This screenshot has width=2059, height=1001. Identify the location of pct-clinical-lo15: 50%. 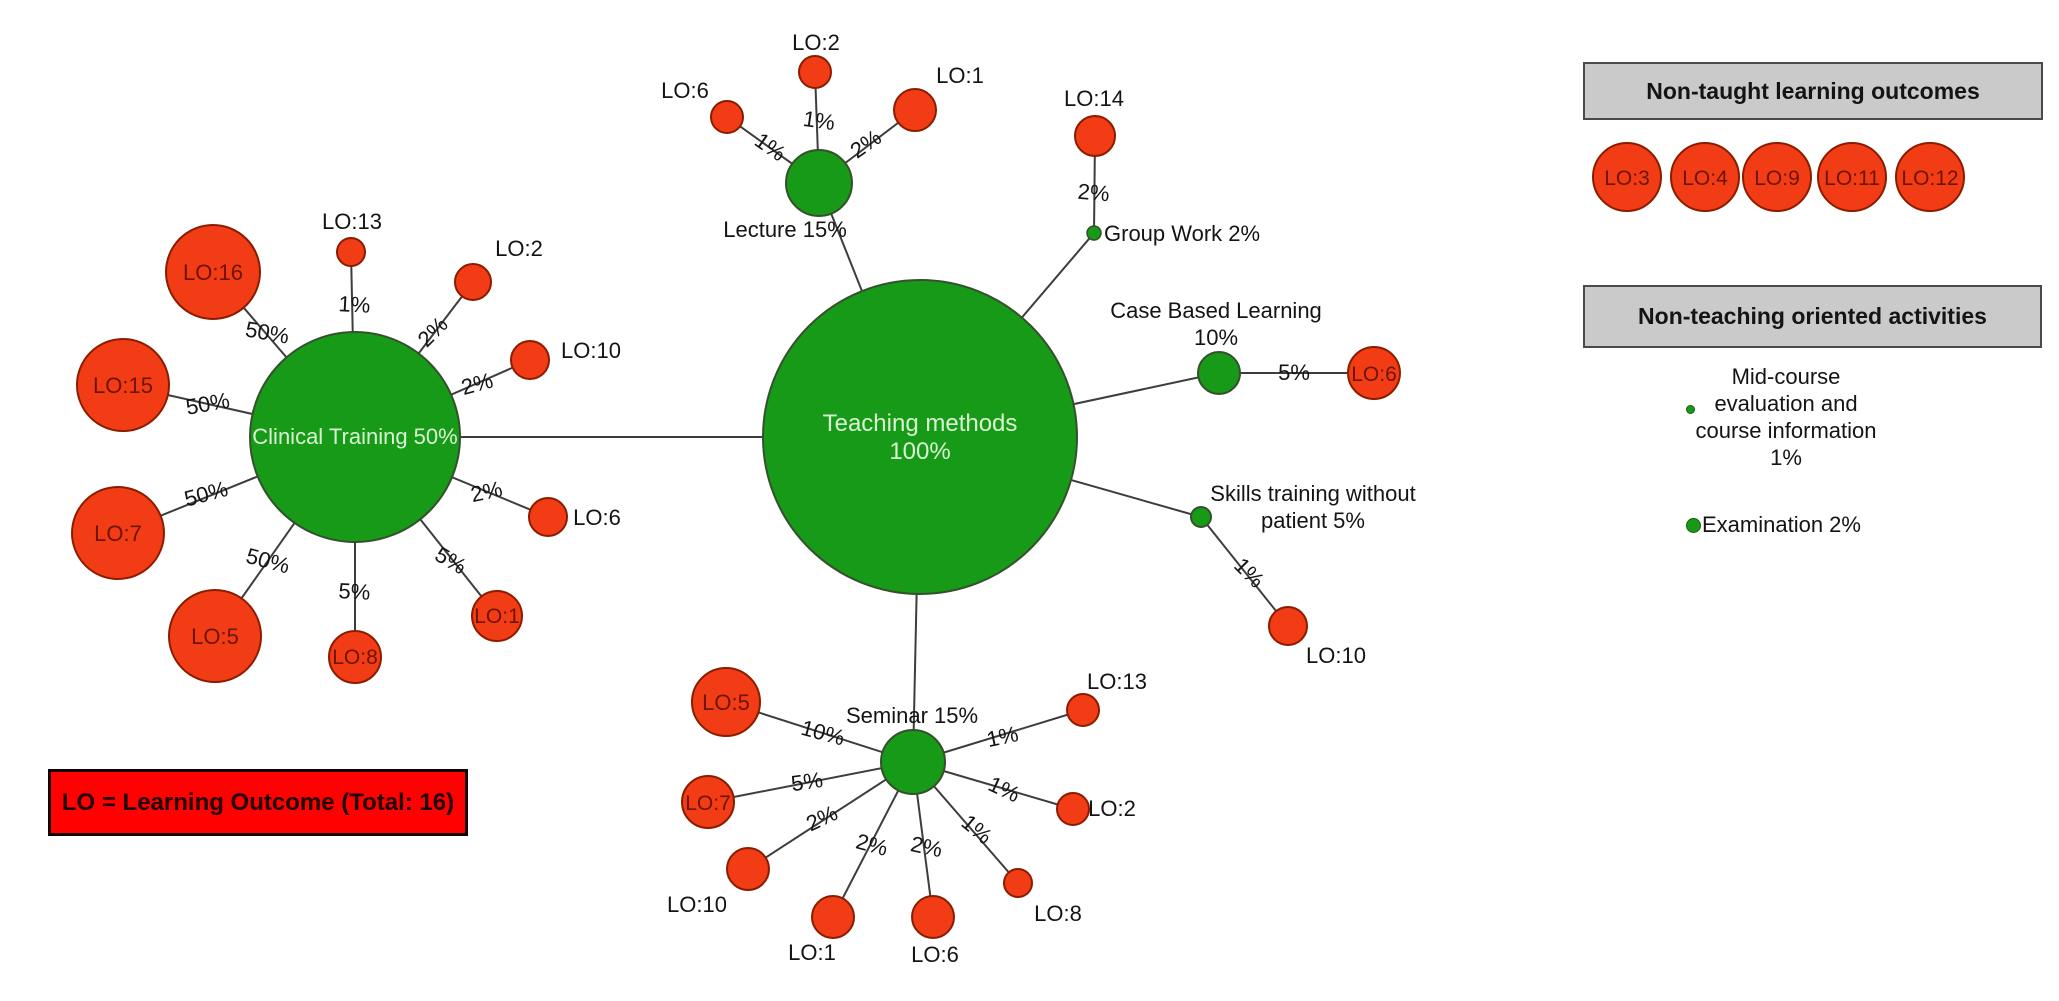
(208, 403).